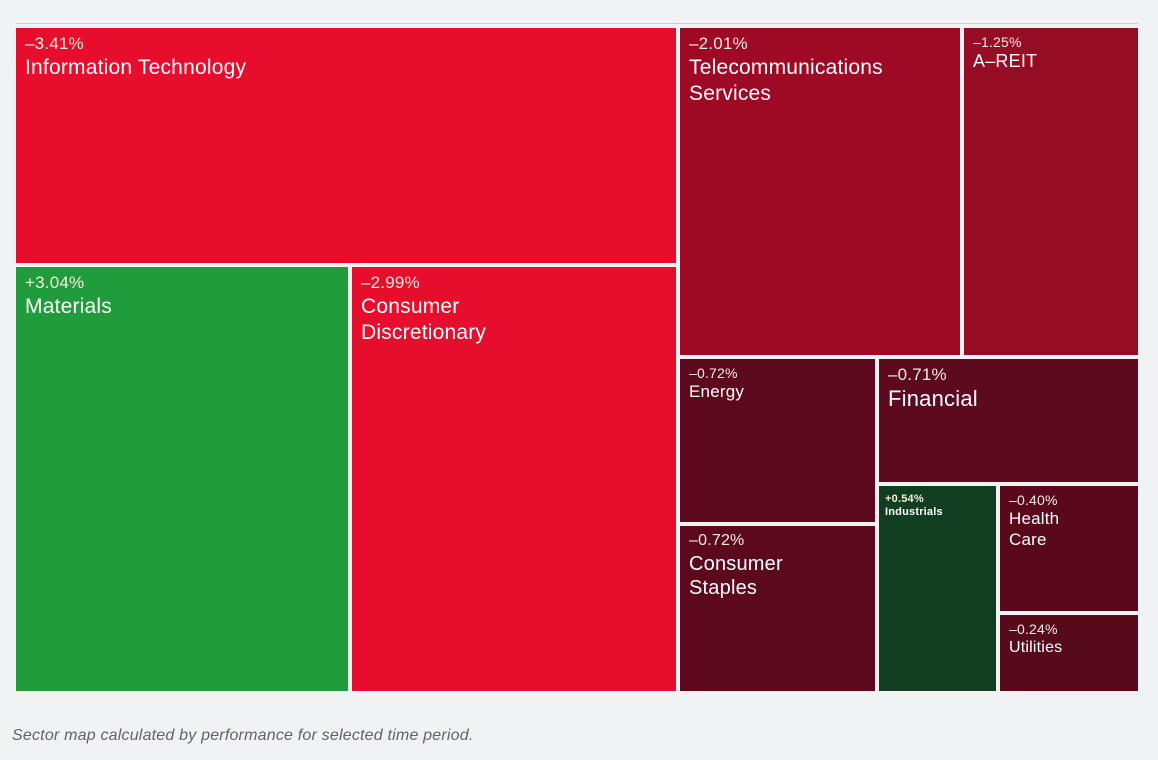 The image size is (1158, 760). Describe the element at coordinates (997, 42) in the screenshot. I see `sector-change-percent: –1.25%` at that location.